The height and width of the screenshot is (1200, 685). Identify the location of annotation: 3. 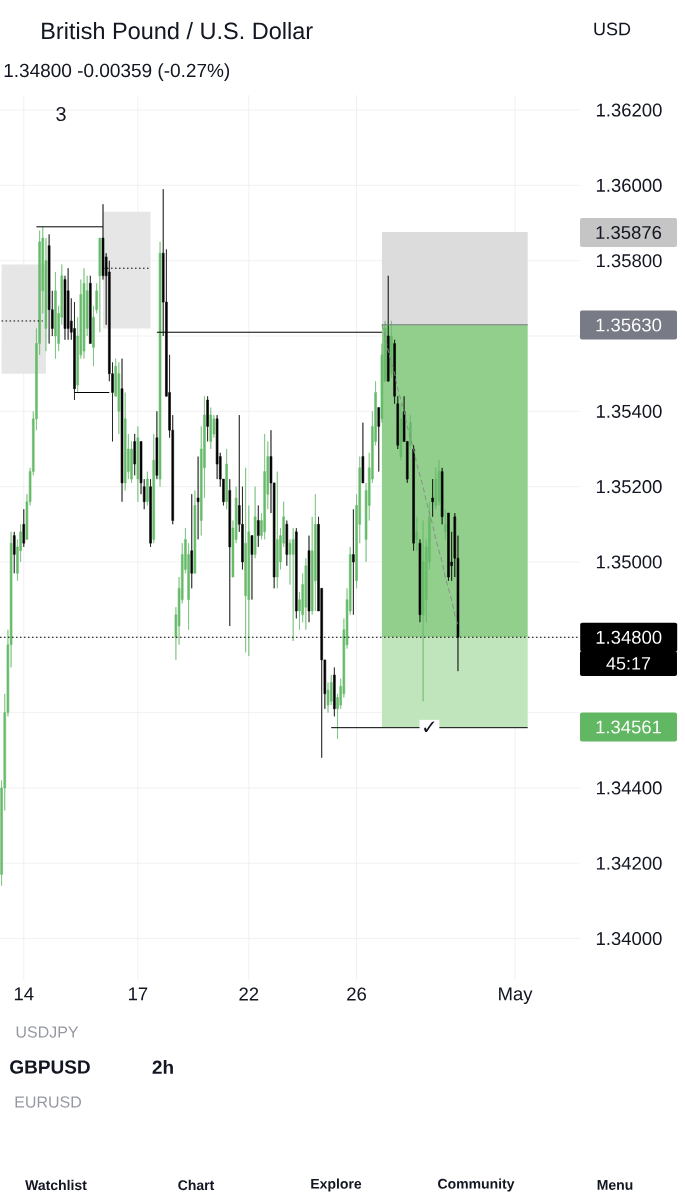
(61, 114).